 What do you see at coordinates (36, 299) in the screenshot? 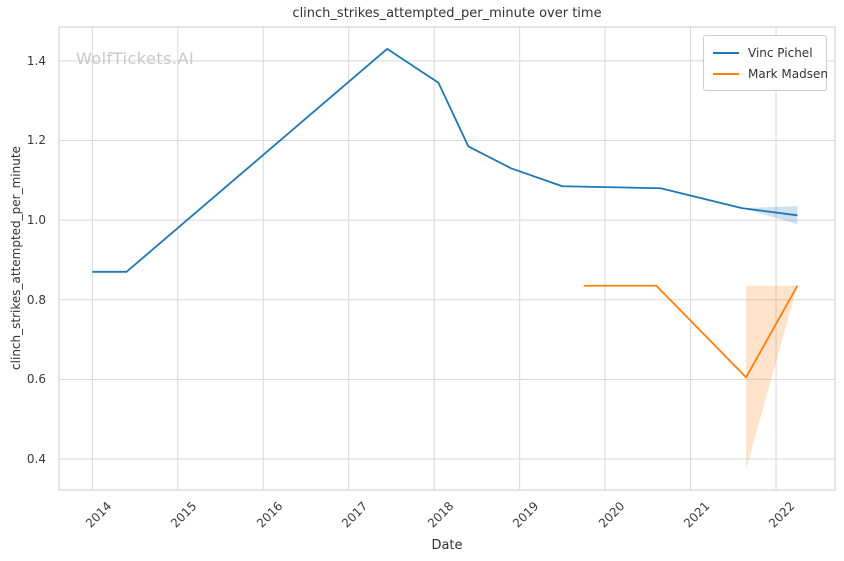
I see `y-tick-label: 0.8` at bounding box center [36, 299].